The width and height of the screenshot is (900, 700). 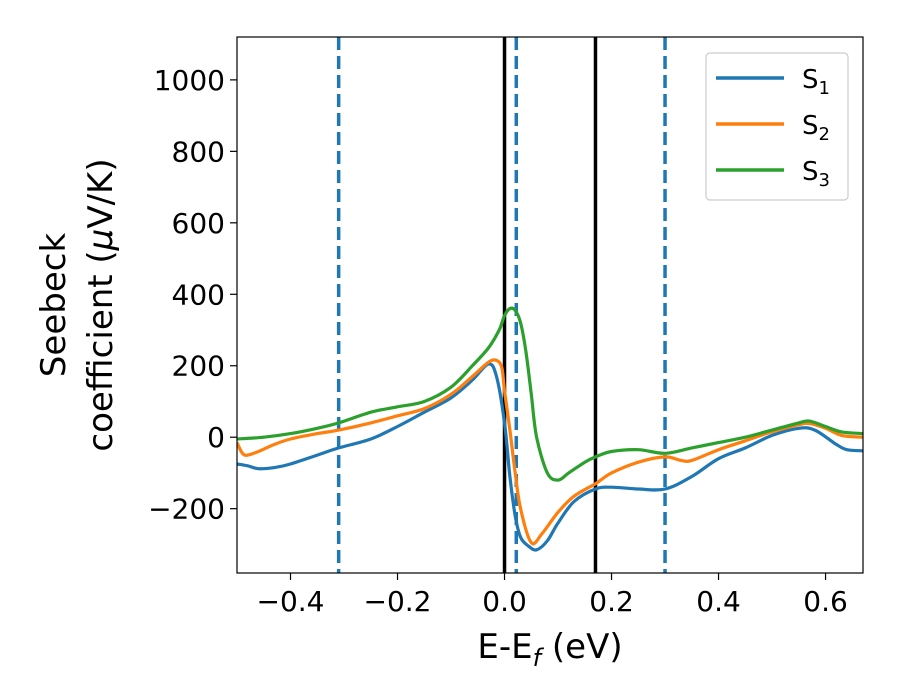 I want to click on y-axis-label-mu: μ, so click(x=101, y=240).